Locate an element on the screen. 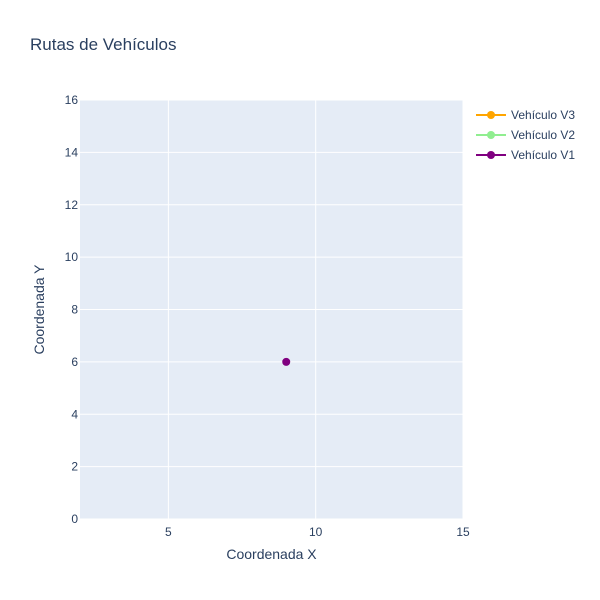 This screenshot has height=600, width=600. data-marks is located at coordinates (286, 362).